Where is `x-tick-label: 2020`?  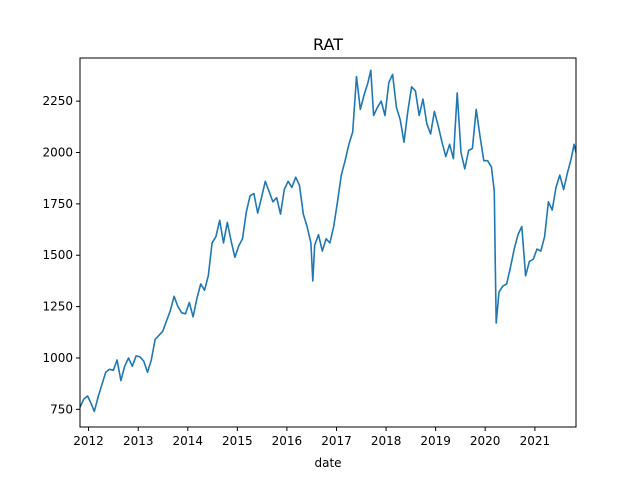
x-tick-label: 2020 is located at coordinates (485, 441).